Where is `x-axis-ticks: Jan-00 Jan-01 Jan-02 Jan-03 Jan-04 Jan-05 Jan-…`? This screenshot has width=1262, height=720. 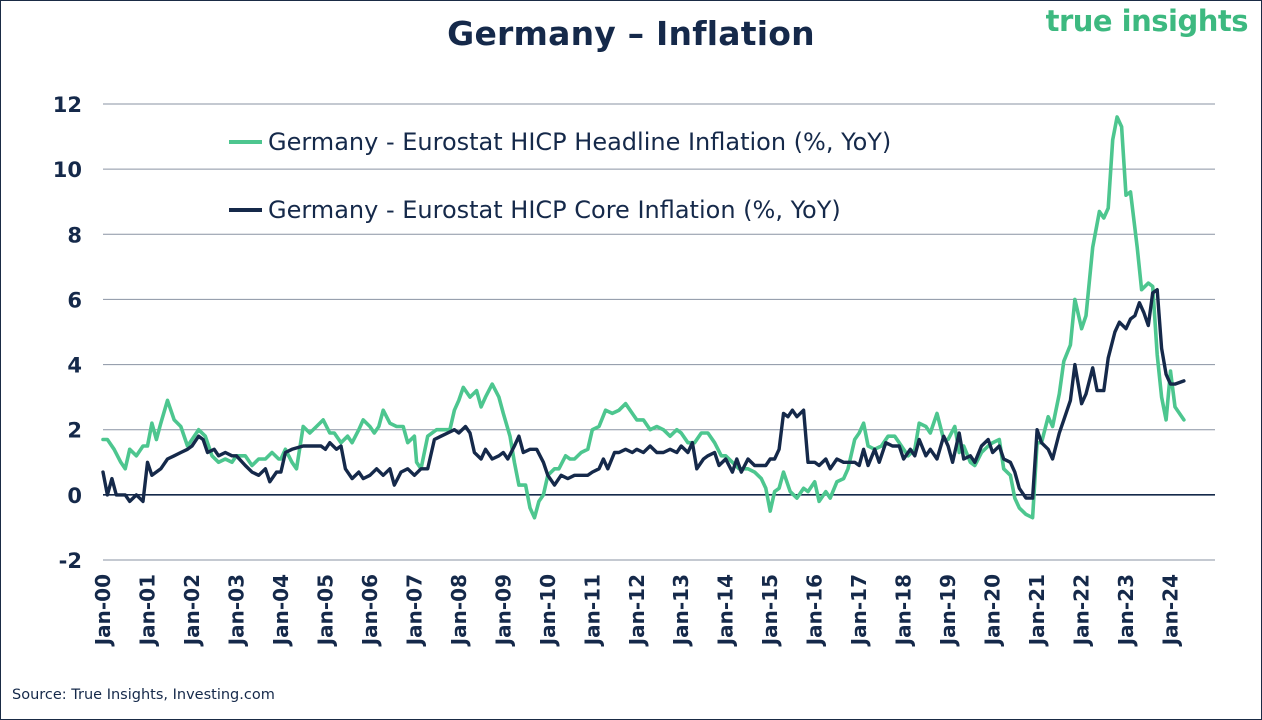
x-axis-ticks: Jan-00 Jan-01 Jan-02 Jan-03 Jan-04 Jan-05 Jan-… is located at coordinates (637, 610).